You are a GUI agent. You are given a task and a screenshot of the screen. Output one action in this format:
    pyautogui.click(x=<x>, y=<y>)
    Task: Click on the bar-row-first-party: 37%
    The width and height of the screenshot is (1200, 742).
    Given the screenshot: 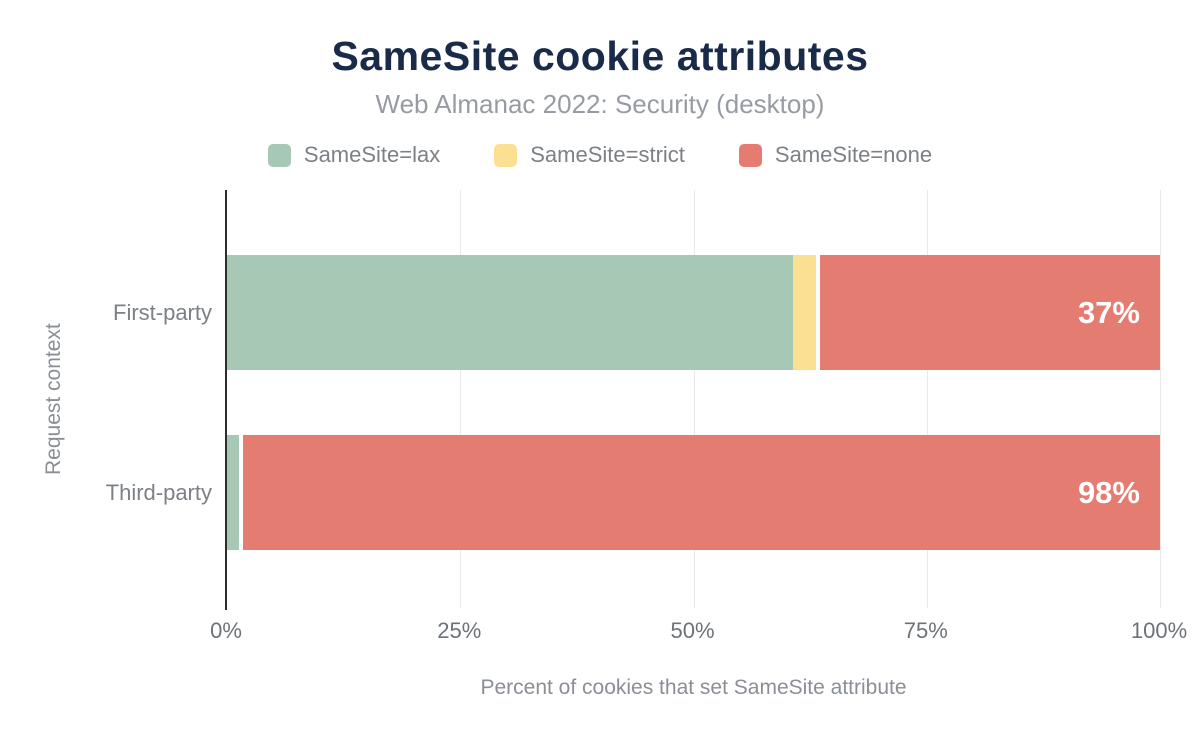 What is the action you would take?
    pyautogui.click(x=693, y=312)
    